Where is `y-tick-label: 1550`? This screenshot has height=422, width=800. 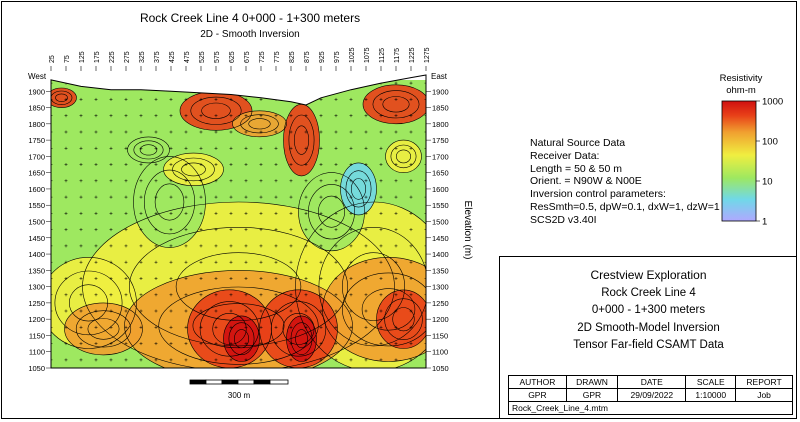
y-tick-label: 1550 is located at coordinates (36, 205).